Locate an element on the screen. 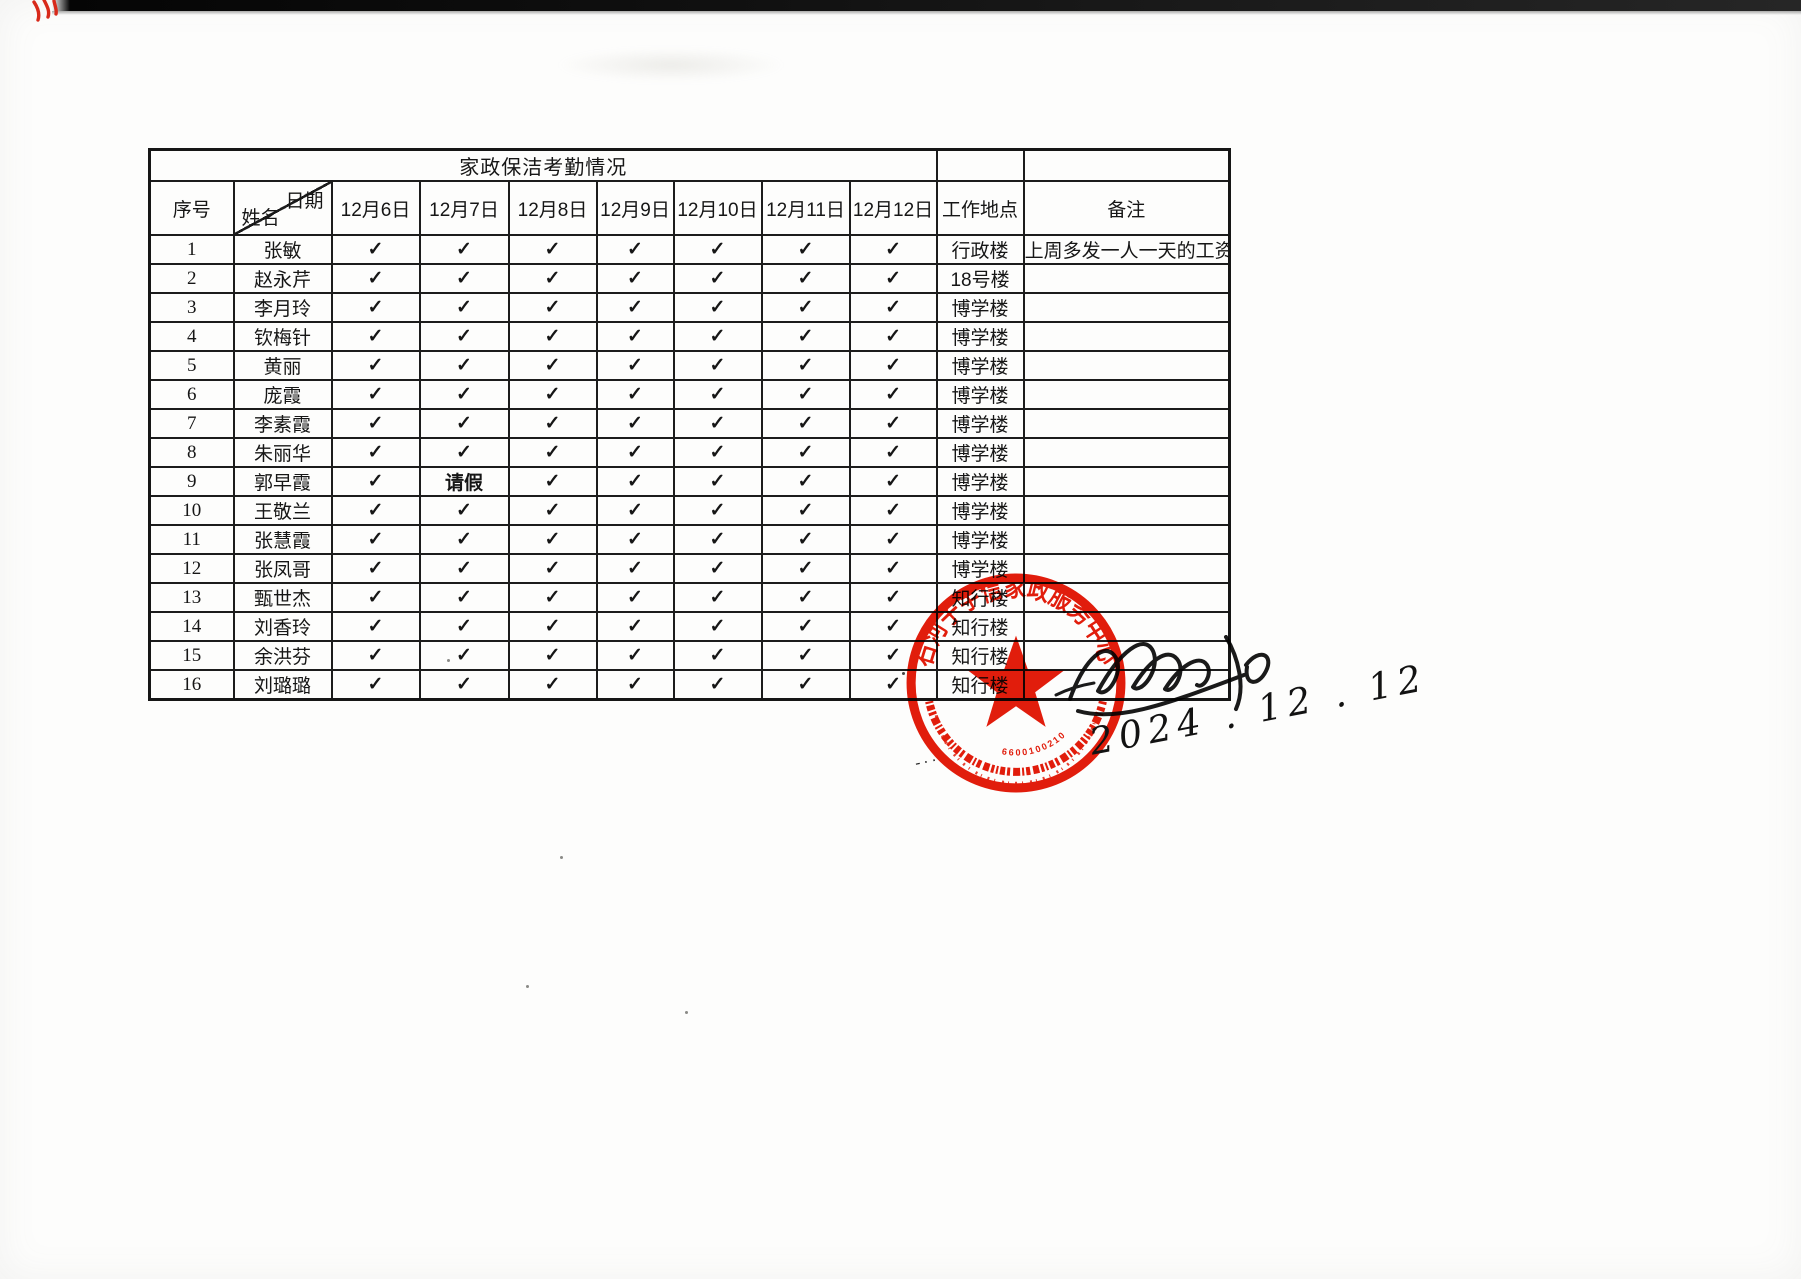 The image size is (1801, 1279). table-row: 2 赵永芹 ✓ ✓ ✓ ✓ ✓ ✓ ✓ 18号楼 is located at coordinates (689, 278).